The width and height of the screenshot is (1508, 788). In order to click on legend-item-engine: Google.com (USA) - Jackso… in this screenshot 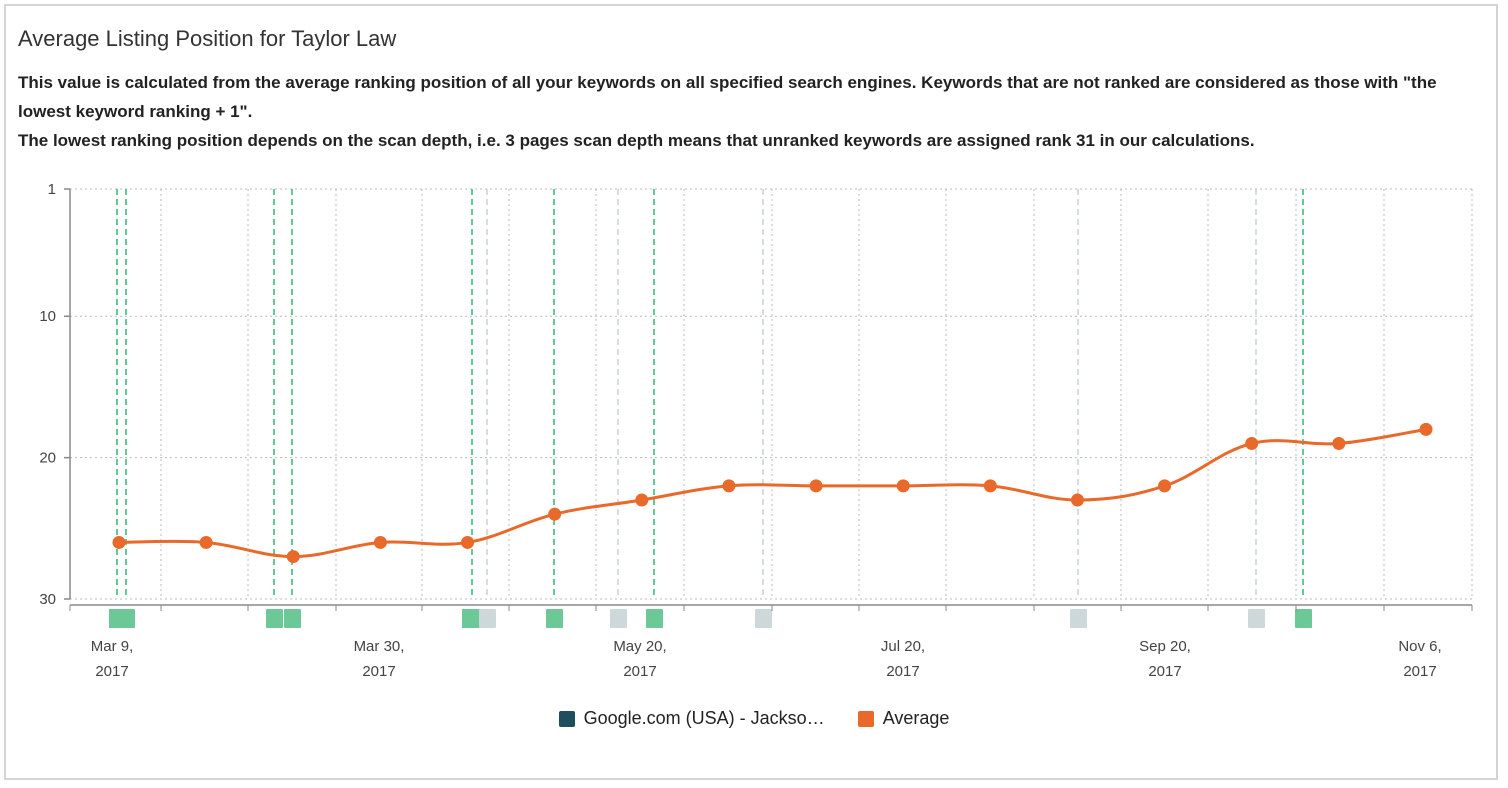, I will do `click(691, 718)`.